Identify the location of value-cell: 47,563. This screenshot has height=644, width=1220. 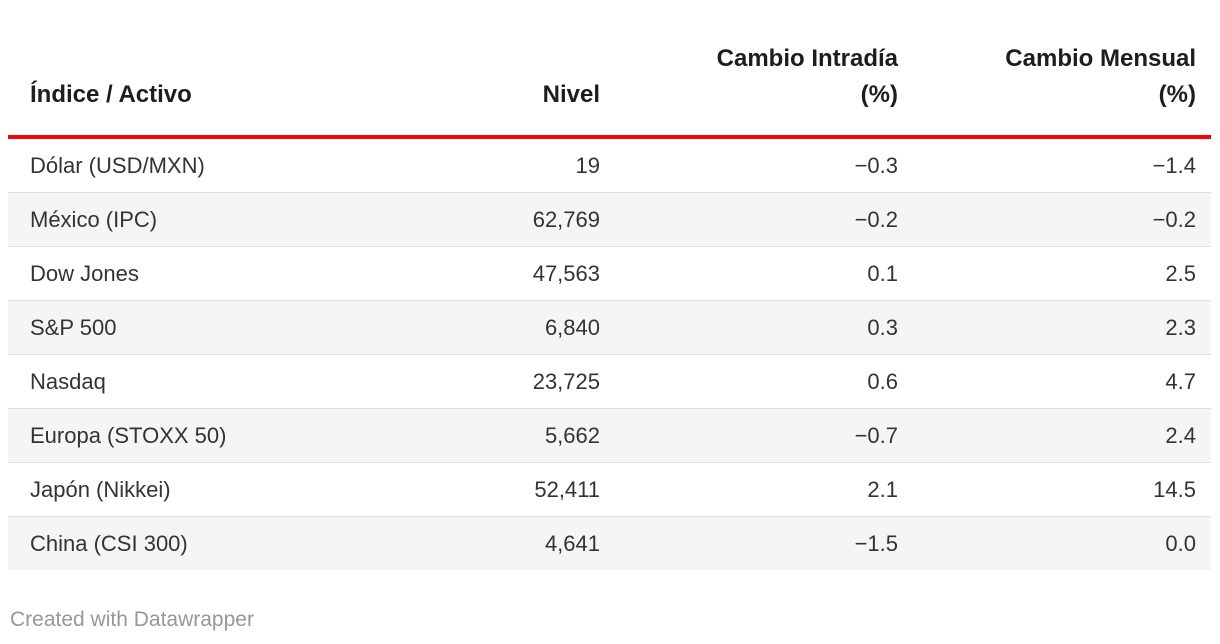
(491, 273).